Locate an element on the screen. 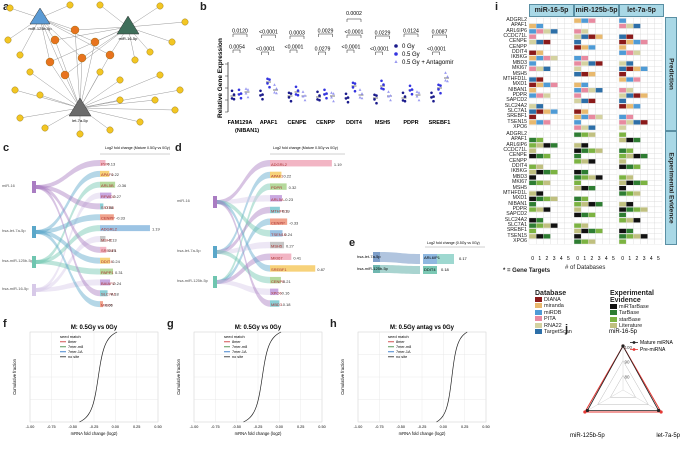 The width and height of the screenshot is (685, 450). radar-point-pre is located at coordinates (661, 412).